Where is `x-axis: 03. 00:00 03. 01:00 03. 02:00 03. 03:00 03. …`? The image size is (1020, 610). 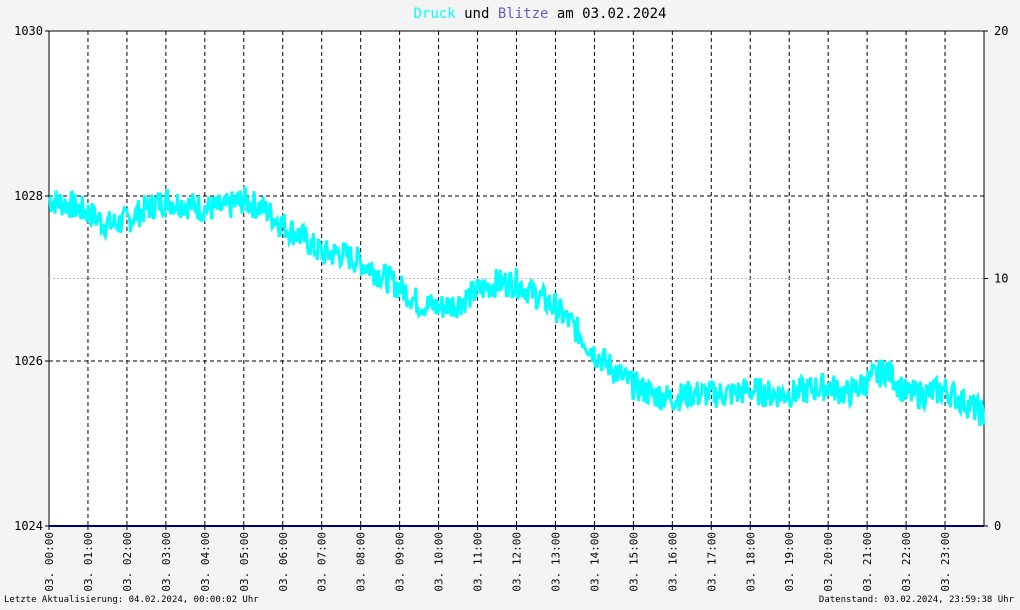 x-axis: 03. 00:00 03. 01:00 03. 02:00 03. 03:00 03. … is located at coordinates (497, 559).